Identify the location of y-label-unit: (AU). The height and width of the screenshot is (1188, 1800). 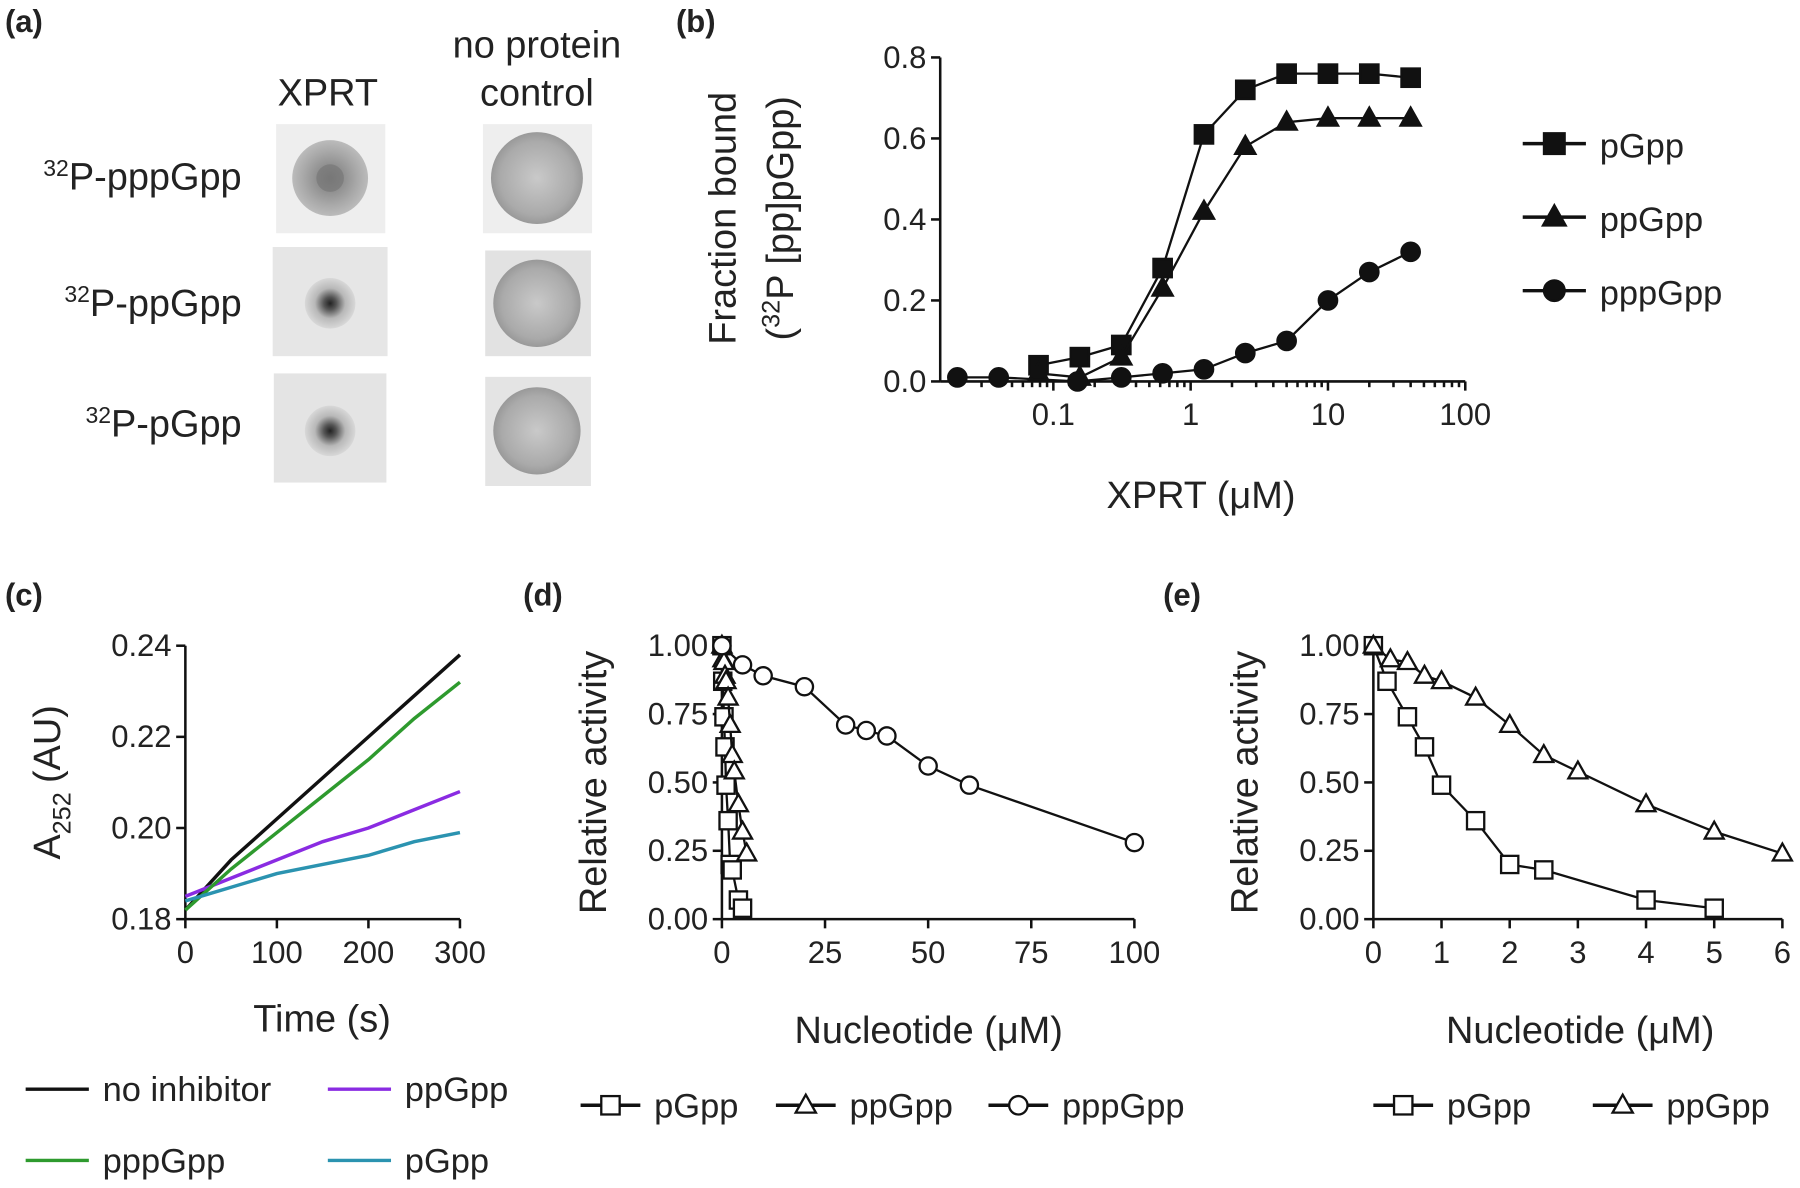
(48, 744).